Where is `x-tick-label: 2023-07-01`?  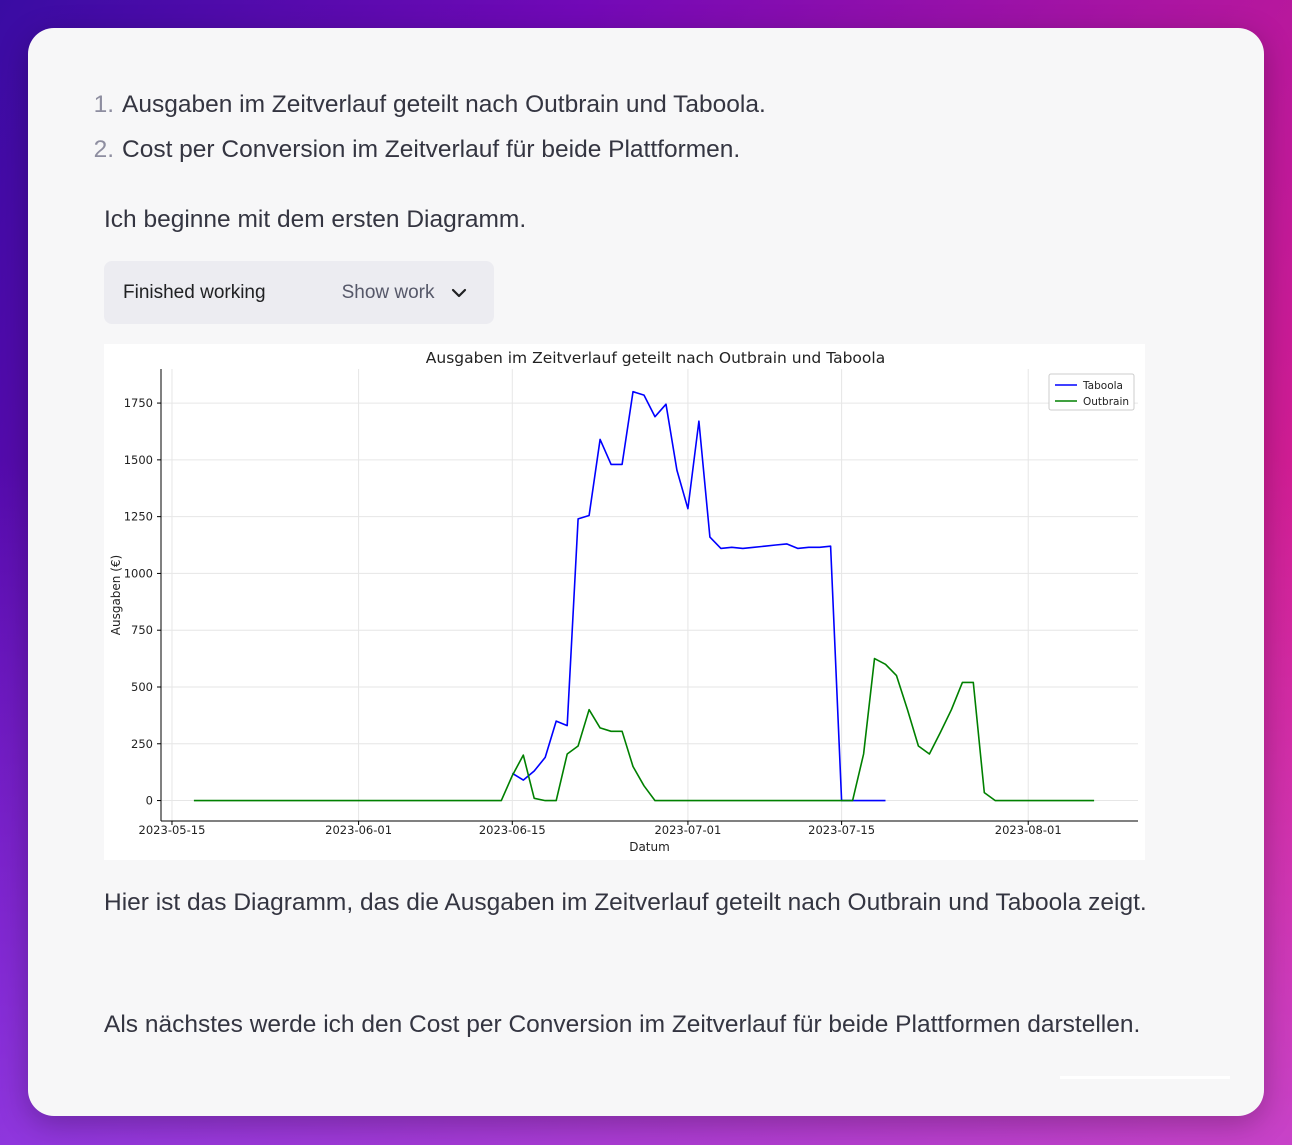 x-tick-label: 2023-07-01 is located at coordinates (687, 830).